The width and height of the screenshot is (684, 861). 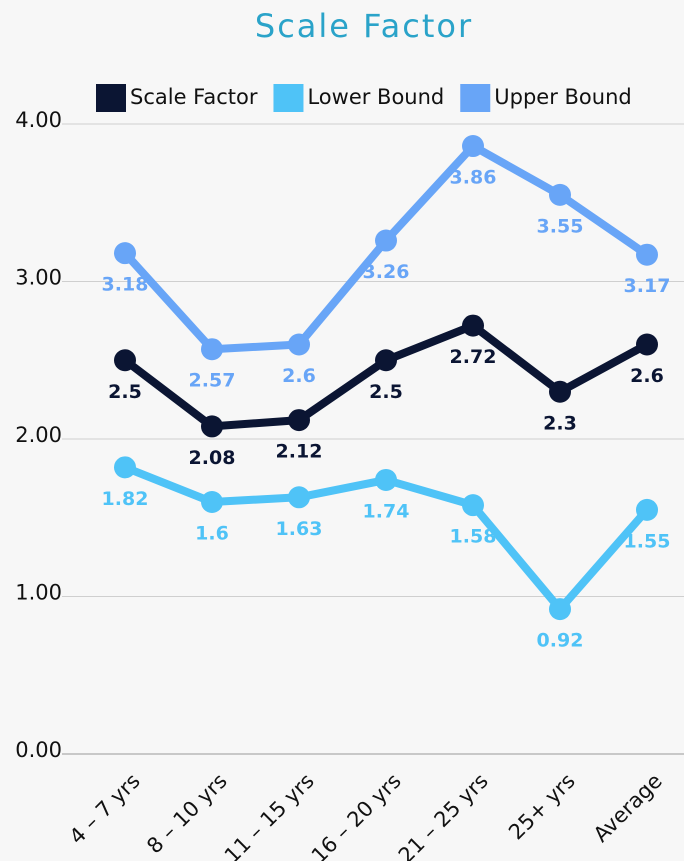 I want to click on data-label: 2.72, so click(x=473, y=357).